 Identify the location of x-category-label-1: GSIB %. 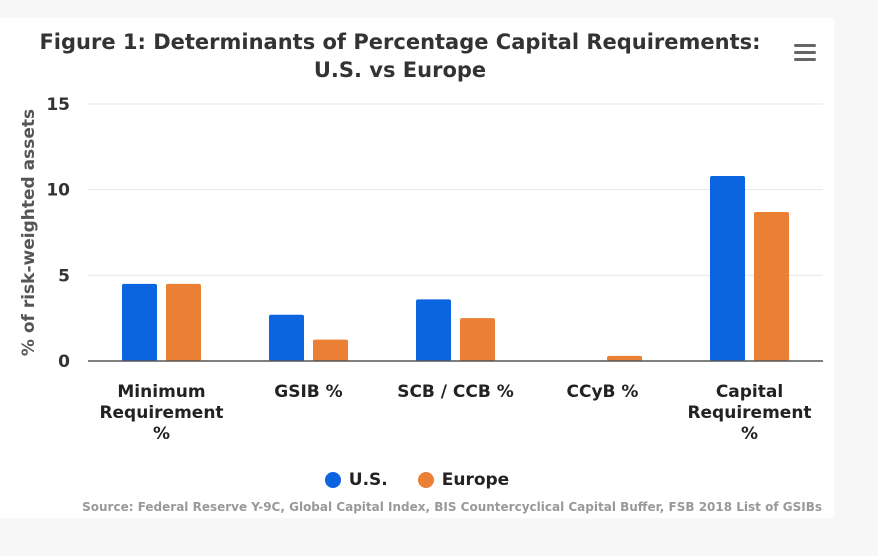
(308, 392).